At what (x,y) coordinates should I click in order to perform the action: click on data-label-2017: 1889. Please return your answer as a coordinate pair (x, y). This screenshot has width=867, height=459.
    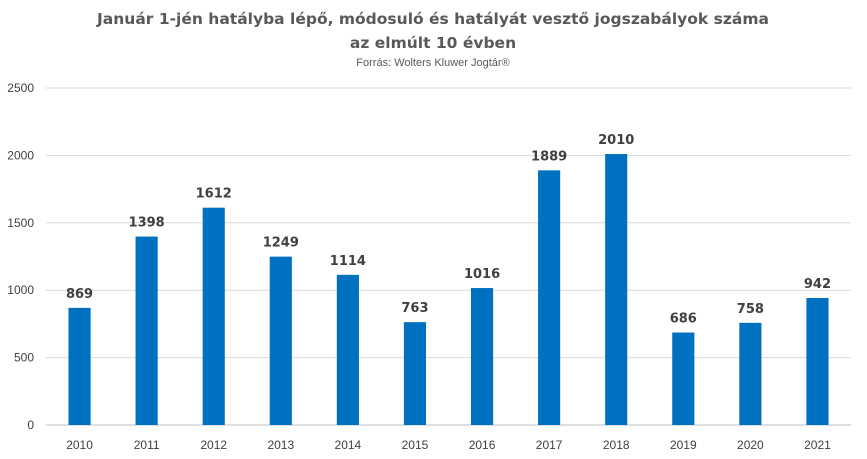
    Looking at the image, I should click on (549, 156).